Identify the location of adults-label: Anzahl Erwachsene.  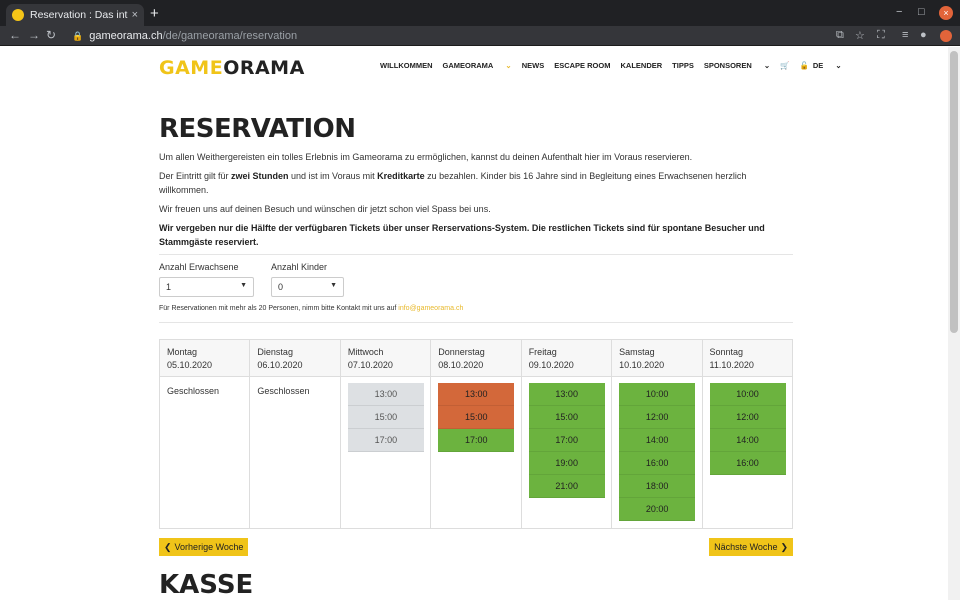
(199, 267).